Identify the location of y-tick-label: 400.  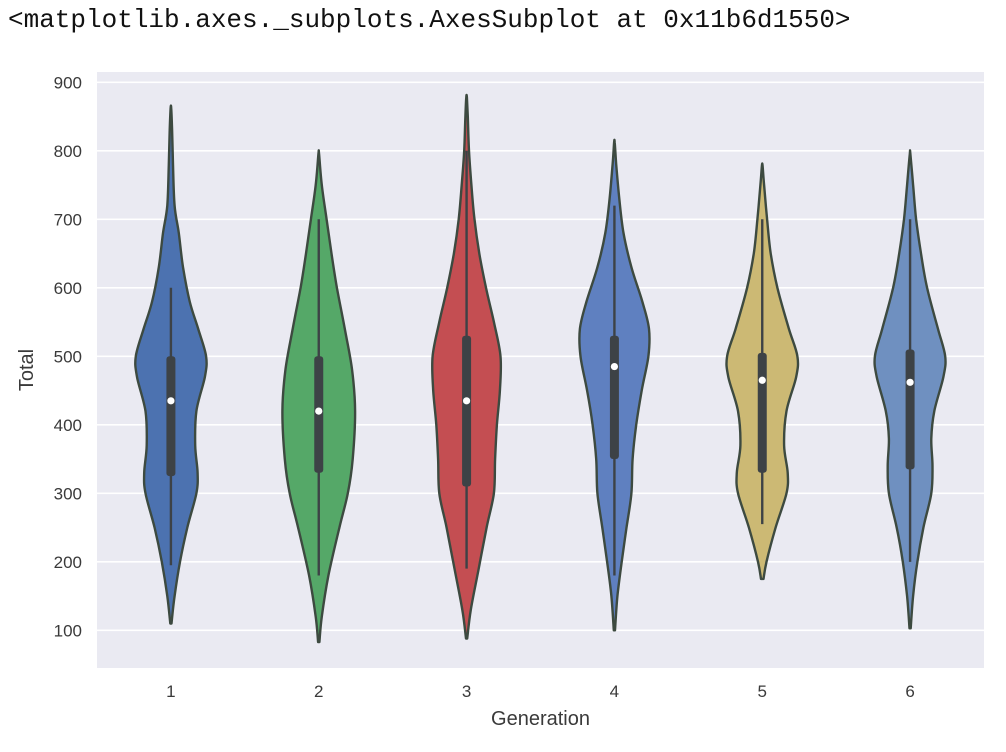
(68, 425).